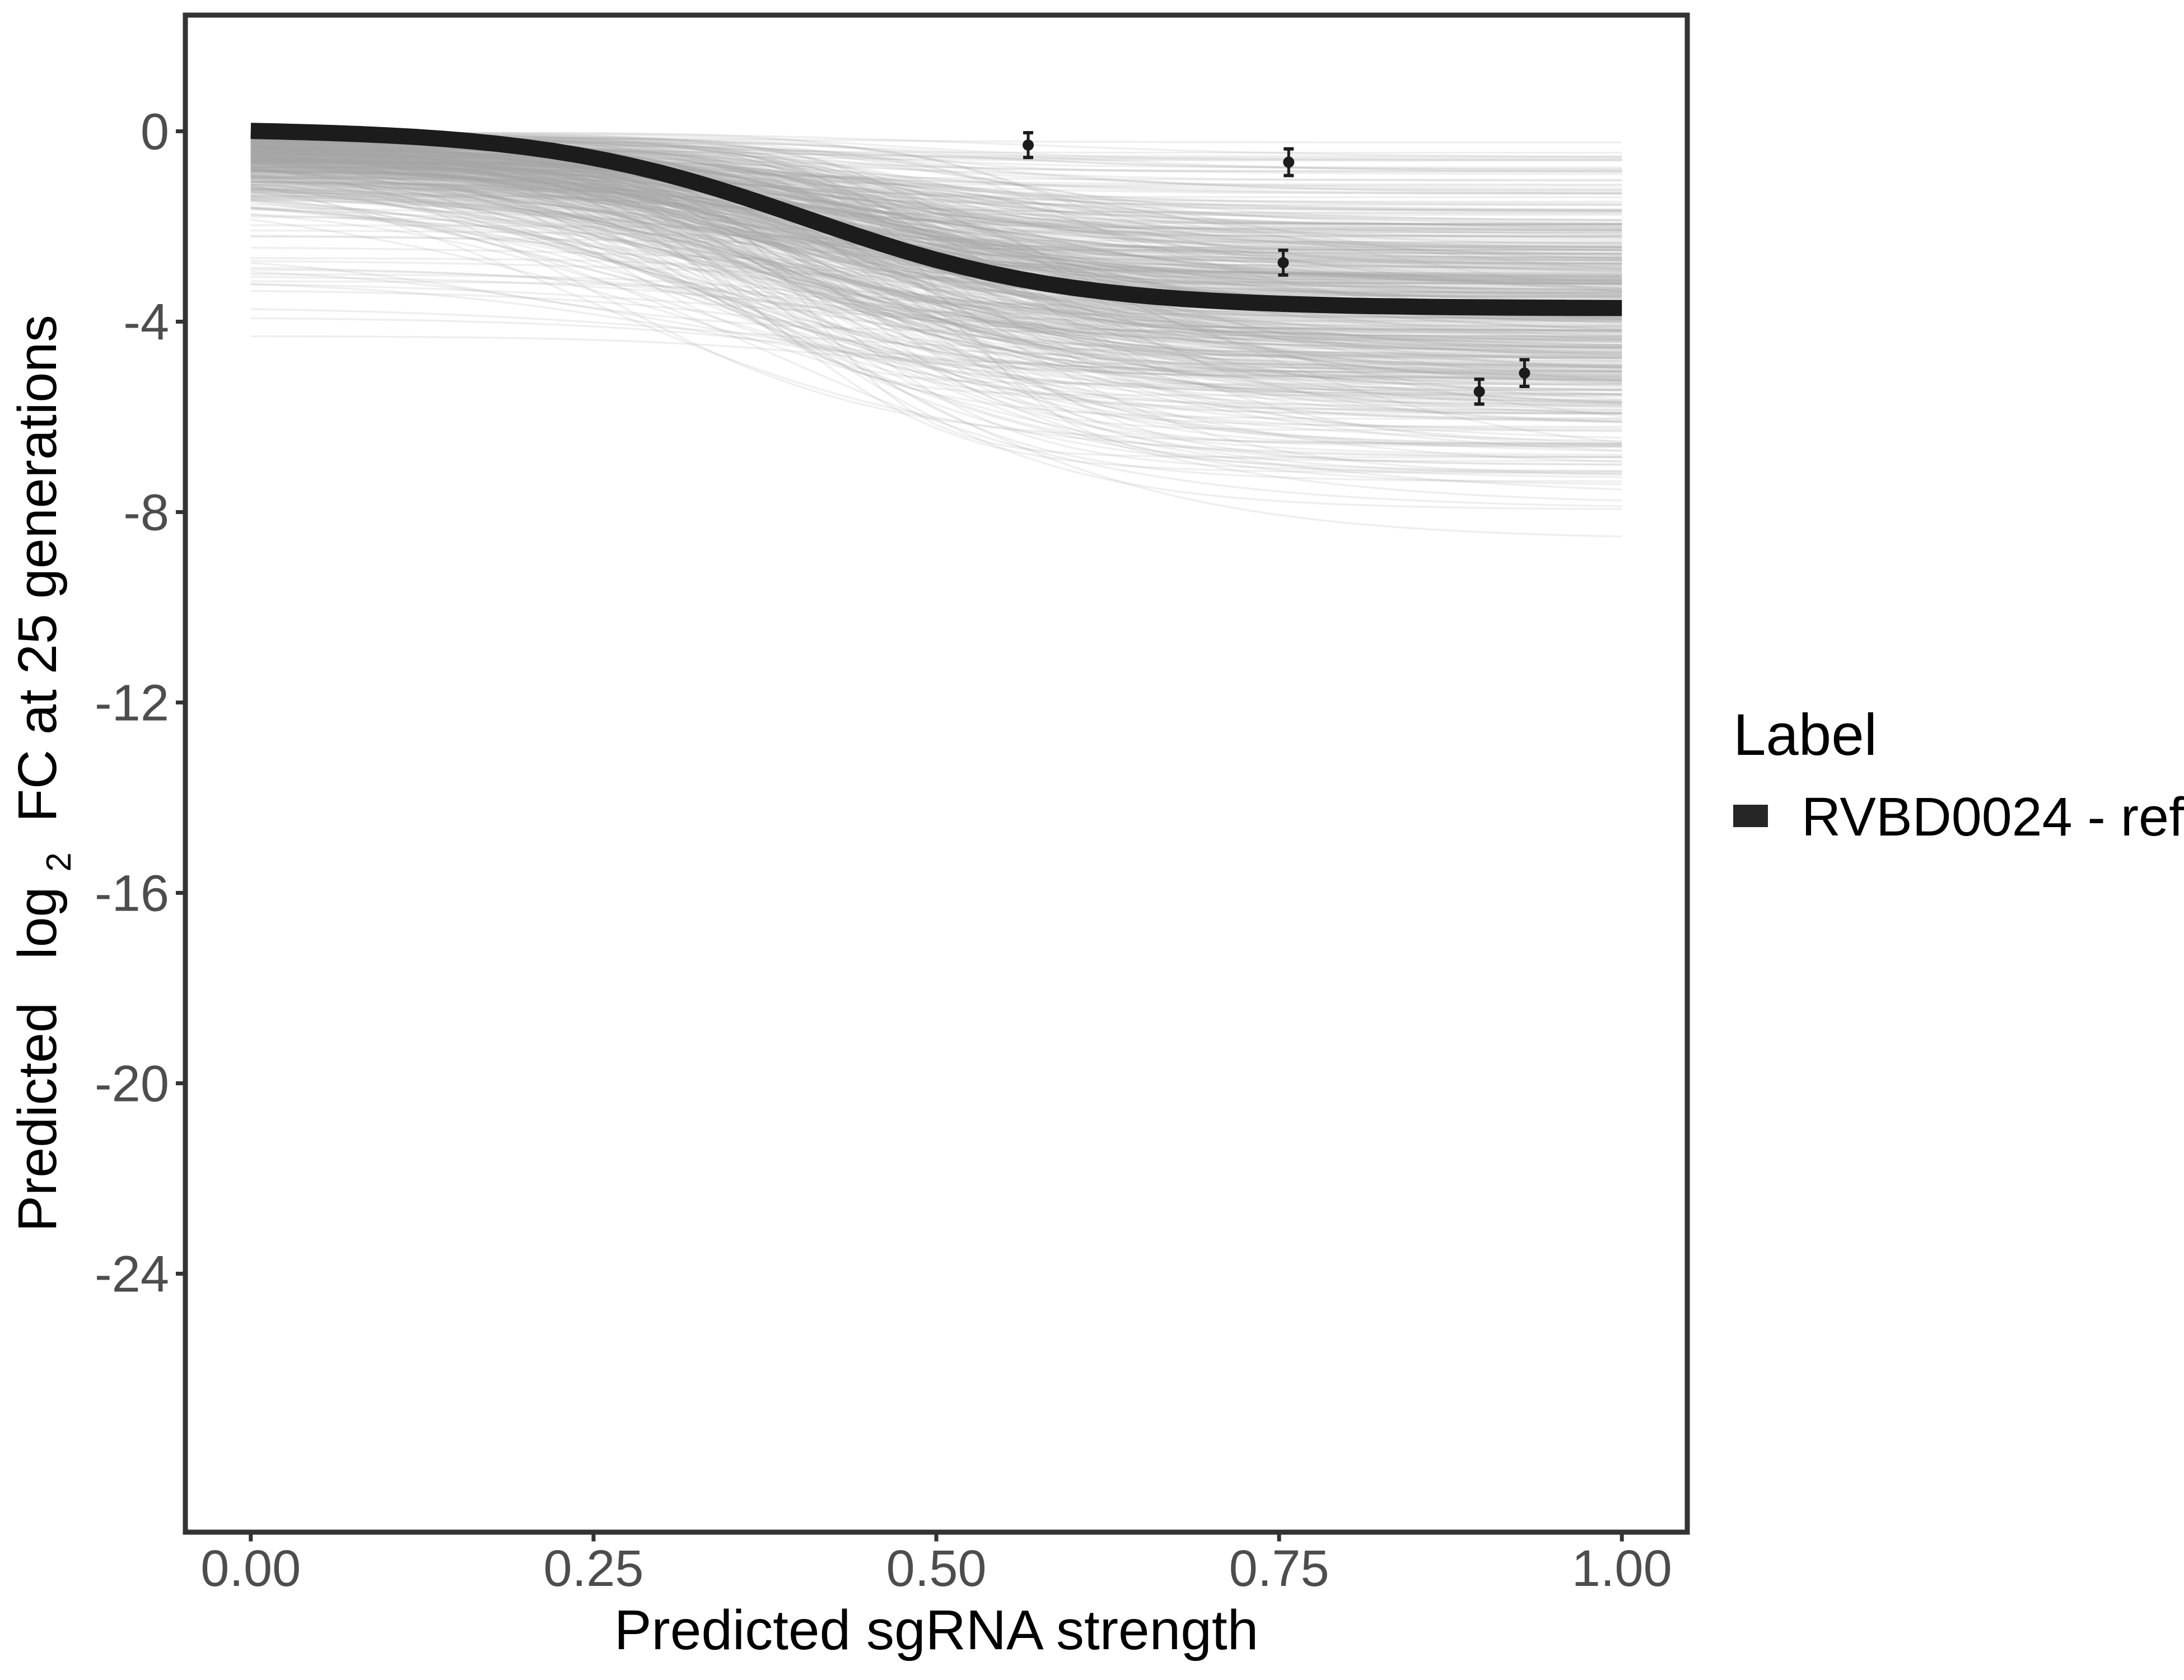 This screenshot has width=2184, height=1680. Describe the element at coordinates (251, 1569) in the screenshot. I see `x-tick-label: 0.00` at that location.